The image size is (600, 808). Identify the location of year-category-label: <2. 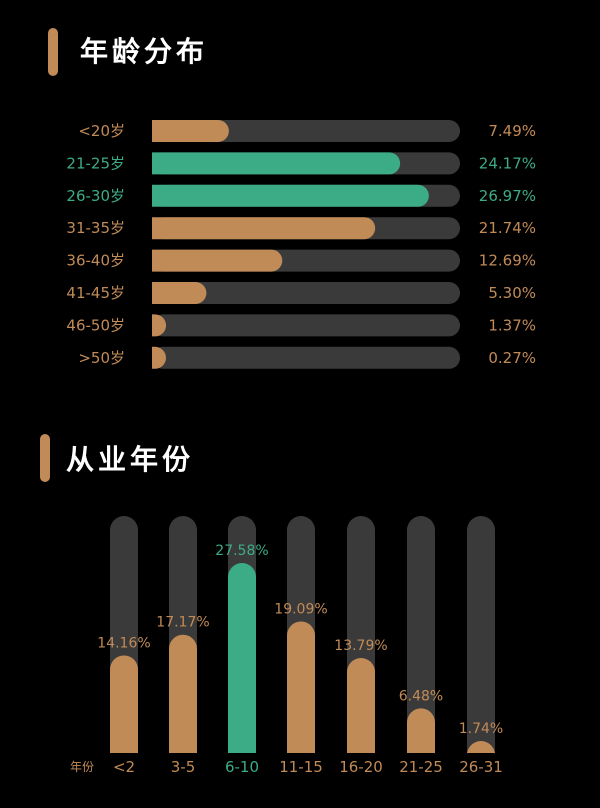
(124, 767).